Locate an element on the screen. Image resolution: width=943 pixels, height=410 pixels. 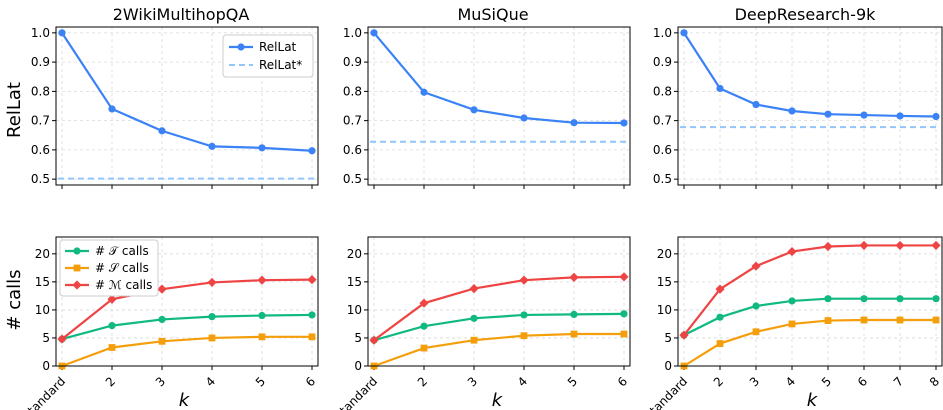
panel-calls-deepresearch-9k: 0 5 10 15 20 Standard 2 3 4 5 6 7 8 is located at coordinates (792, 323).